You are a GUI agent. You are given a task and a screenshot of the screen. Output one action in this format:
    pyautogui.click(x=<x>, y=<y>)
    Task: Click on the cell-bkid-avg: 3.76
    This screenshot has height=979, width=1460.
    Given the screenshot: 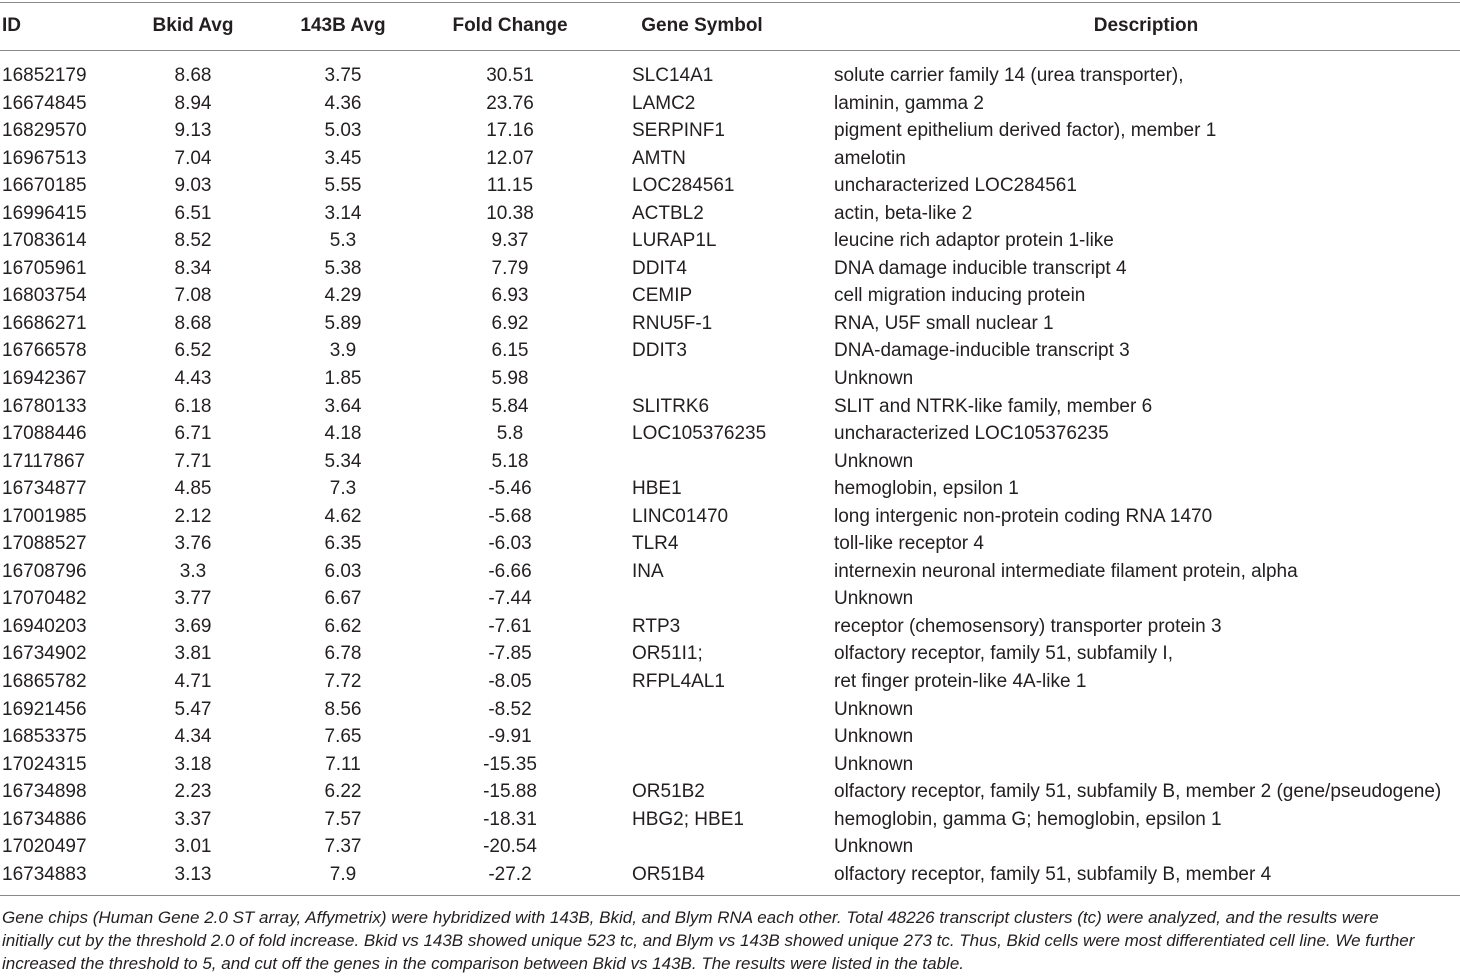 What is the action you would take?
    pyautogui.click(x=193, y=544)
    